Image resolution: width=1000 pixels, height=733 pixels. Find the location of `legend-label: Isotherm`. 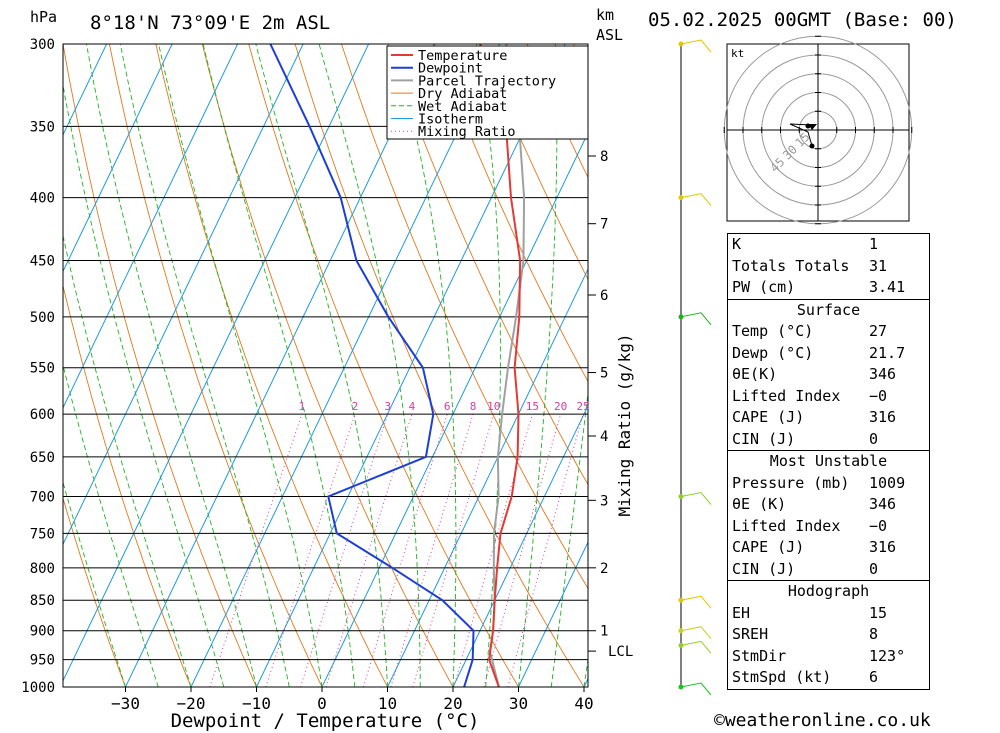

legend-label: Isotherm is located at coordinates (450, 120).